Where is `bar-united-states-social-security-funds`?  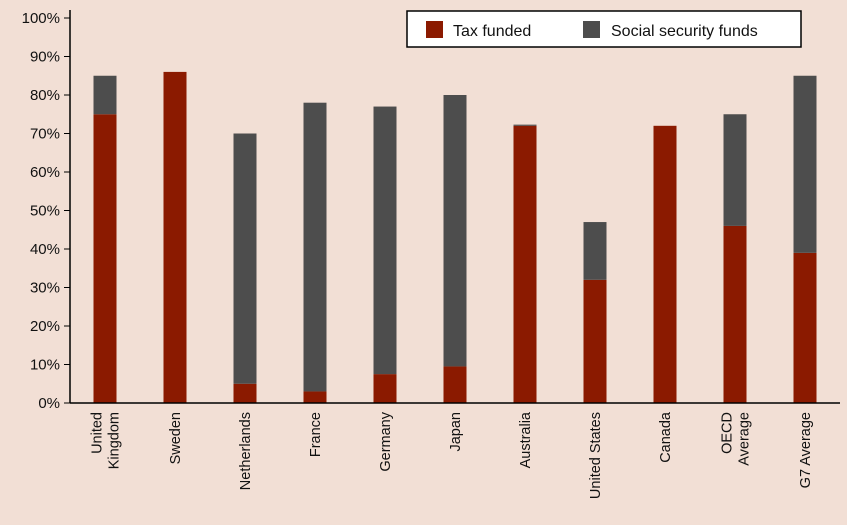
bar-united-states-social-security-funds is located at coordinates (595, 251).